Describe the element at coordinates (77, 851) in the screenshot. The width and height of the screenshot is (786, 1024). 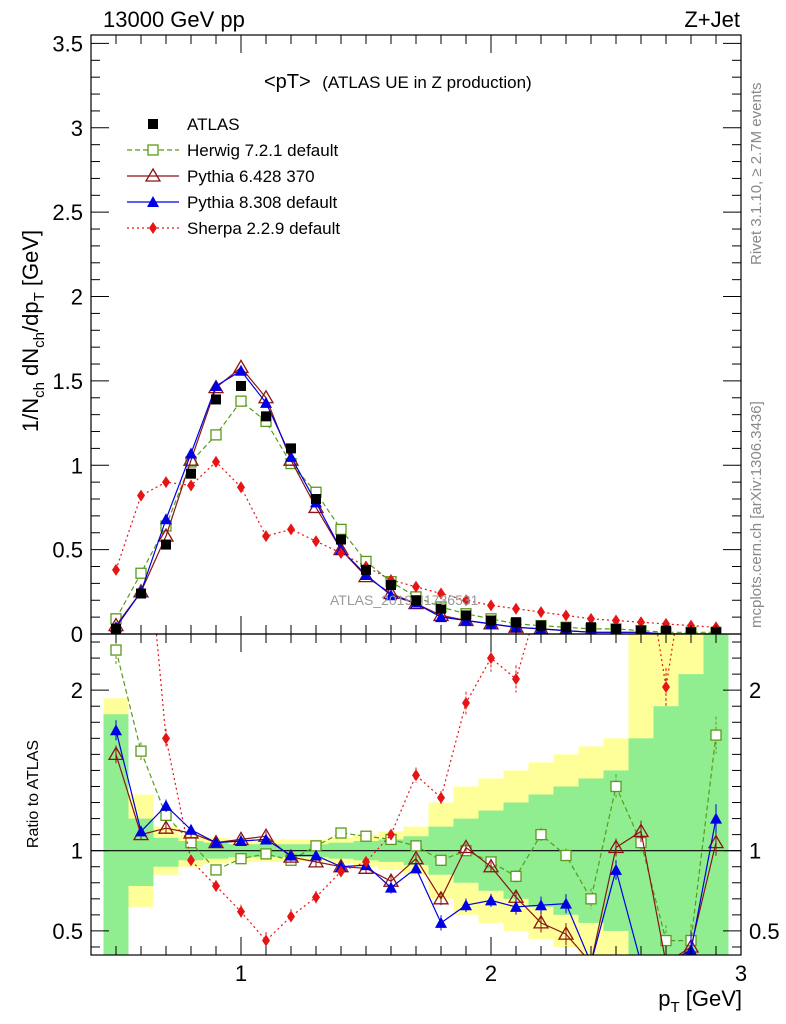
I see `ratio-y-tick-label: 1` at that location.